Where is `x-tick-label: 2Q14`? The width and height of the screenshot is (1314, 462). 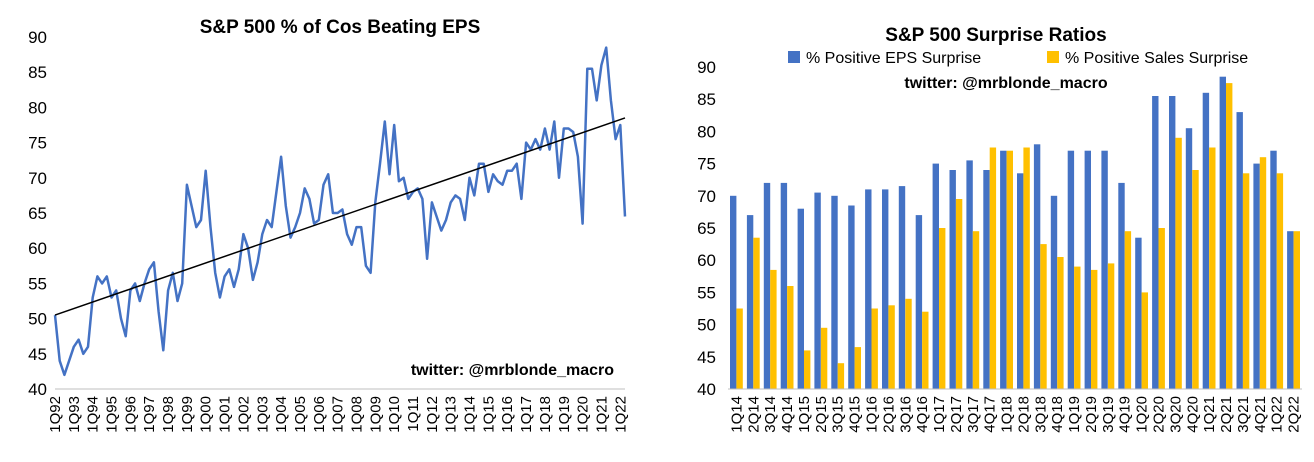
x-tick-label: 2Q14 is located at coordinates (753, 414).